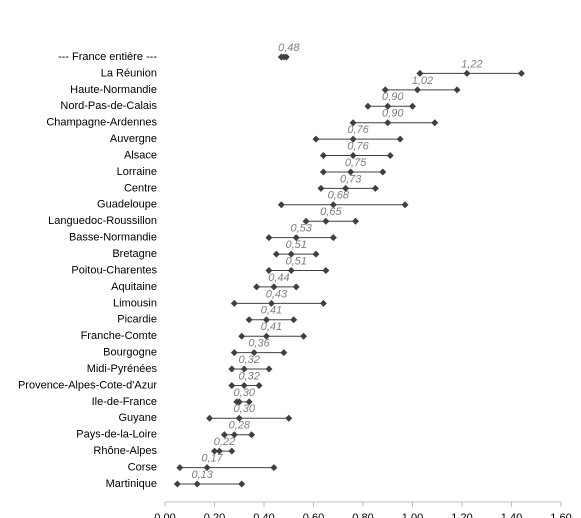 This screenshot has width=581, height=518. What do you see at coordinates (271, 327) in the screenshot?
I see `value-label: 0,41` at bounding box center [271, 327].